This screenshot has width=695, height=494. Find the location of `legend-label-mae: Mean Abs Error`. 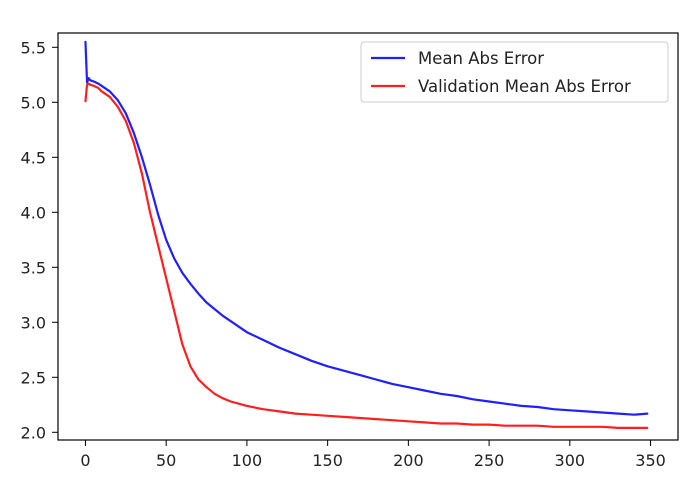

legend-label-mae: Mean Abs Error is located at coordinates (481, 58).